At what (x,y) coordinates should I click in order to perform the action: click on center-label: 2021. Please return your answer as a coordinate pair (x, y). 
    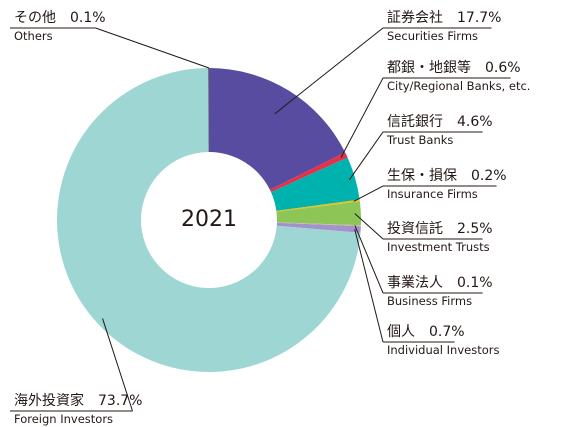
    Looking at the image, I should click on (209, 219).